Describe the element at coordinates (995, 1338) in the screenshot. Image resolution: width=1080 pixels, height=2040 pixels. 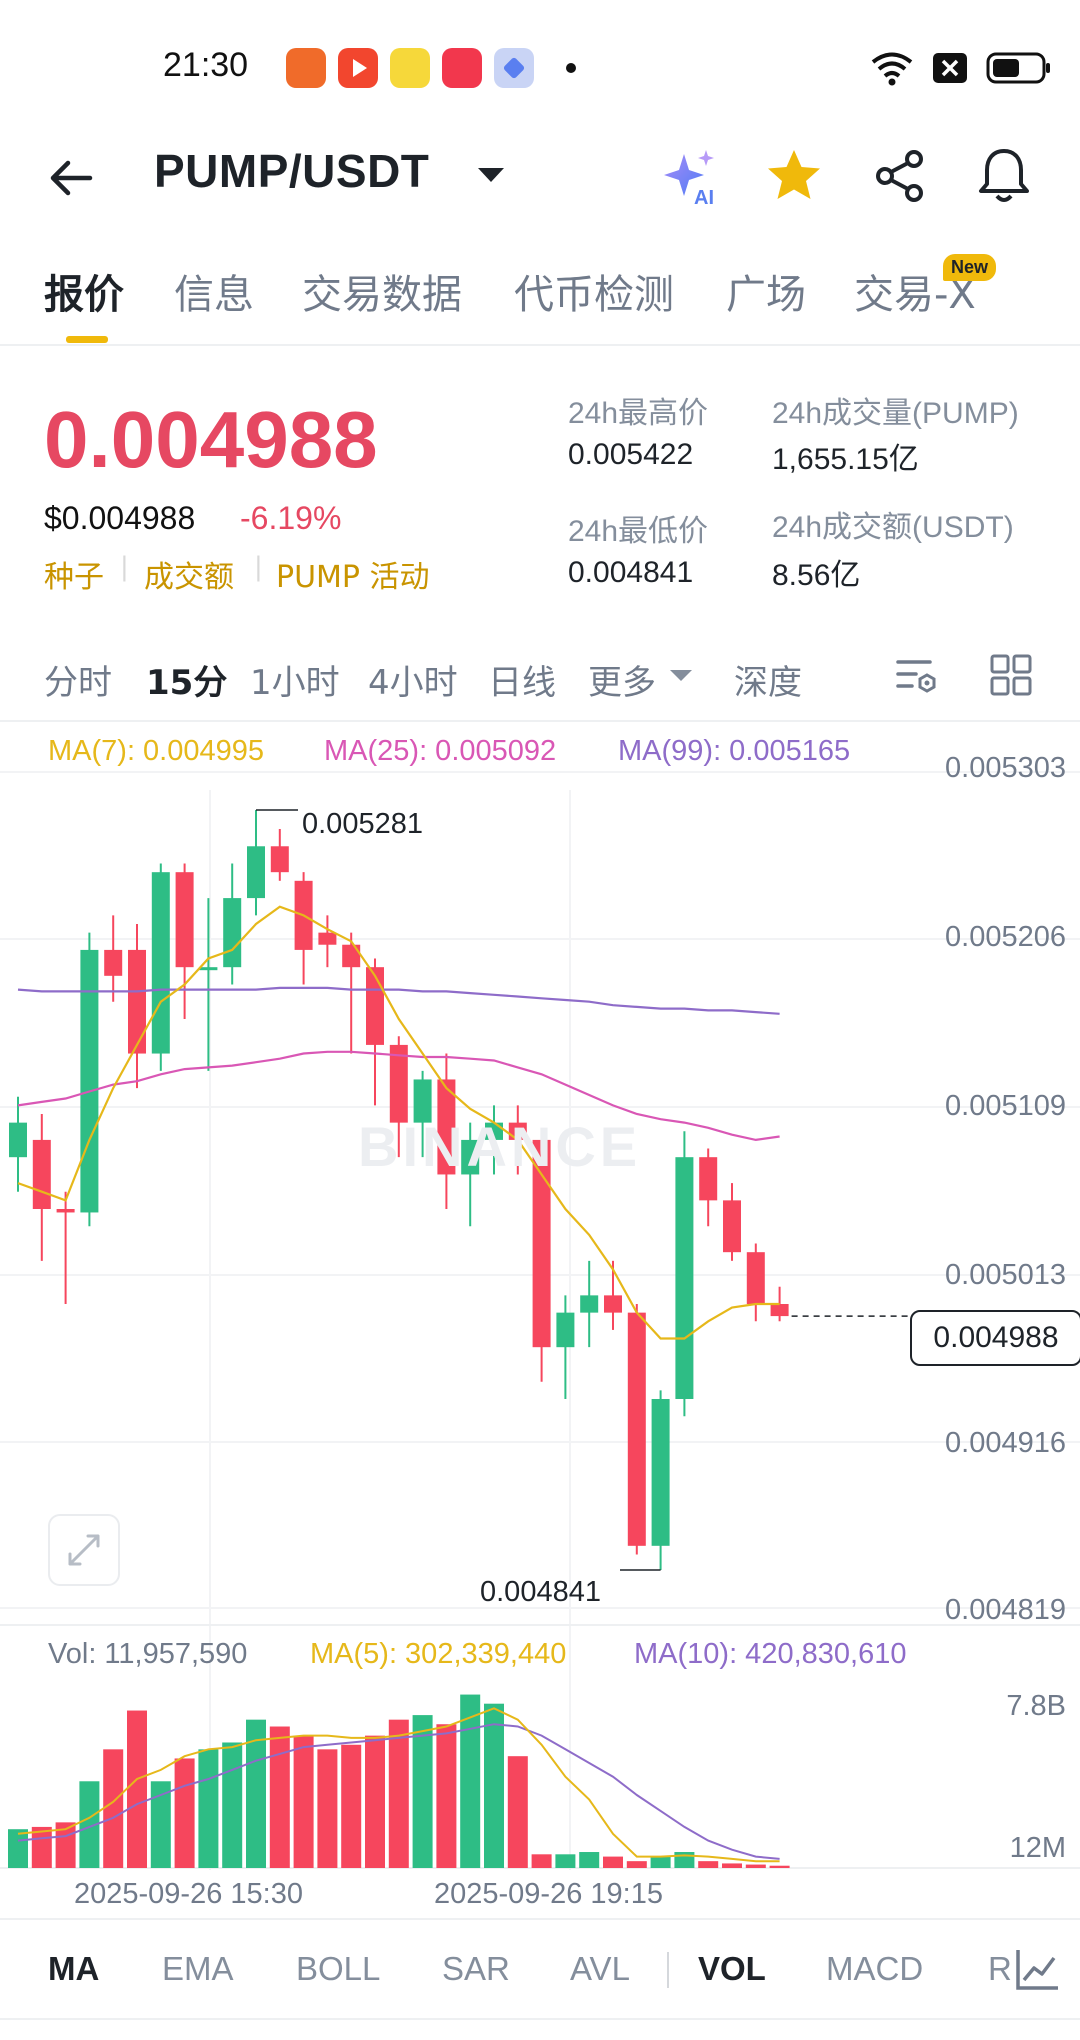
I see `current-price-tag: 0.004988` at that location.